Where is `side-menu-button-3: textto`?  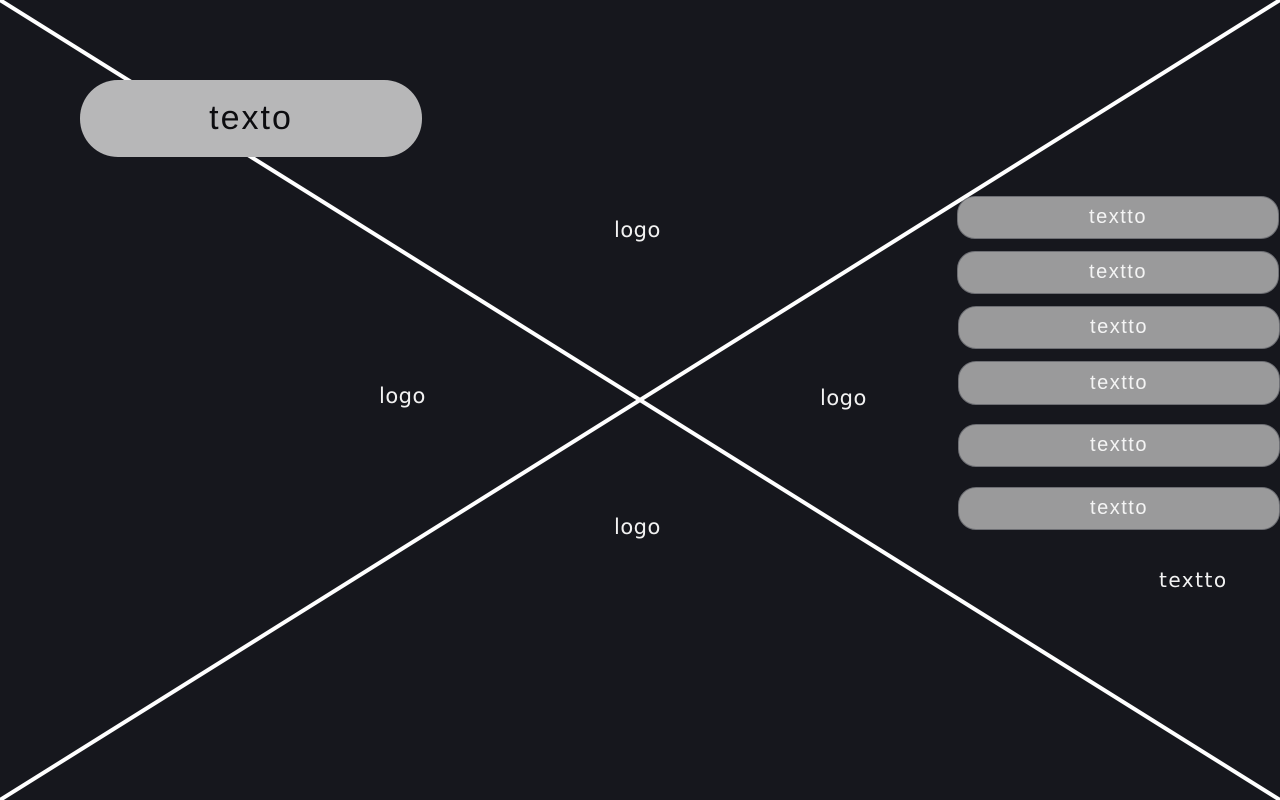
side-menu-button-3: textto is located at coordinates (1119, 327).